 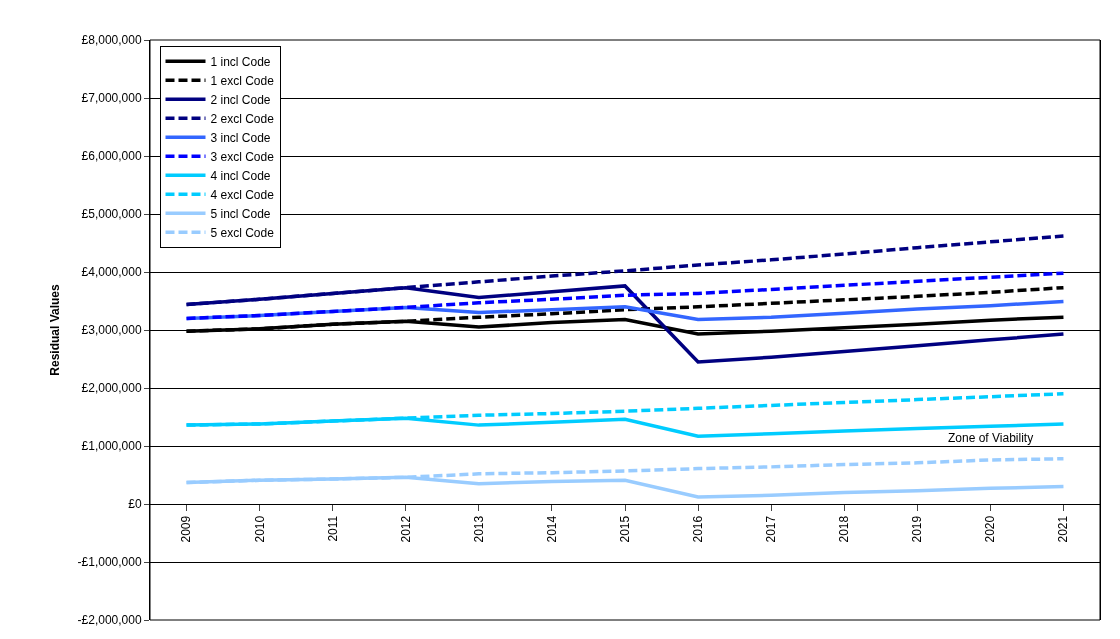 What do you see at coordinates (242, 156) in the screenshot?
I see `legend-label: 3 excl Code` at bounding box center [242, 156].